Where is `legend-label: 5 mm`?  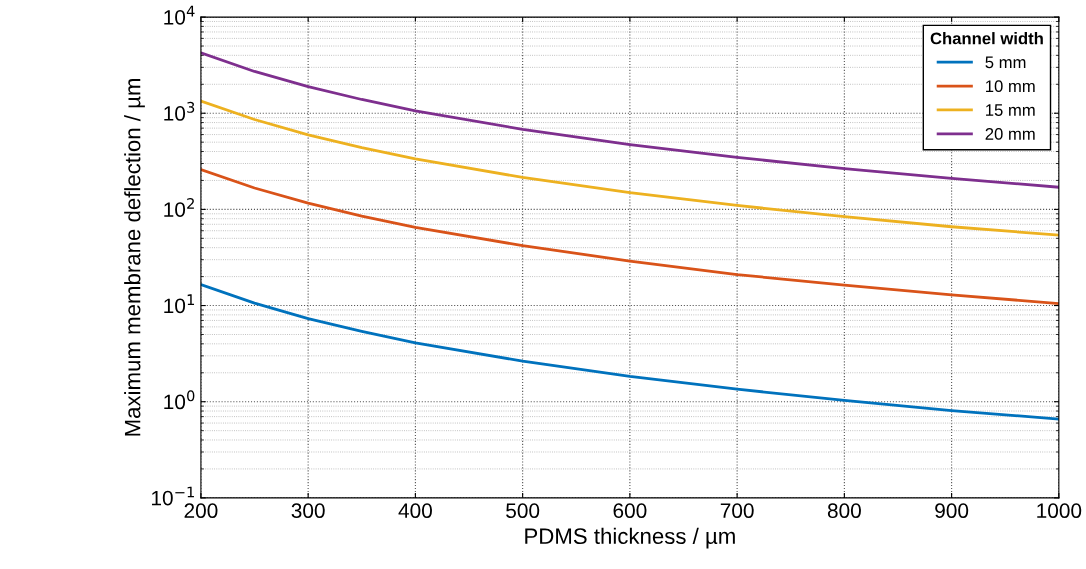
legend-label: 5 mm is located at coordinates (1005, 62).